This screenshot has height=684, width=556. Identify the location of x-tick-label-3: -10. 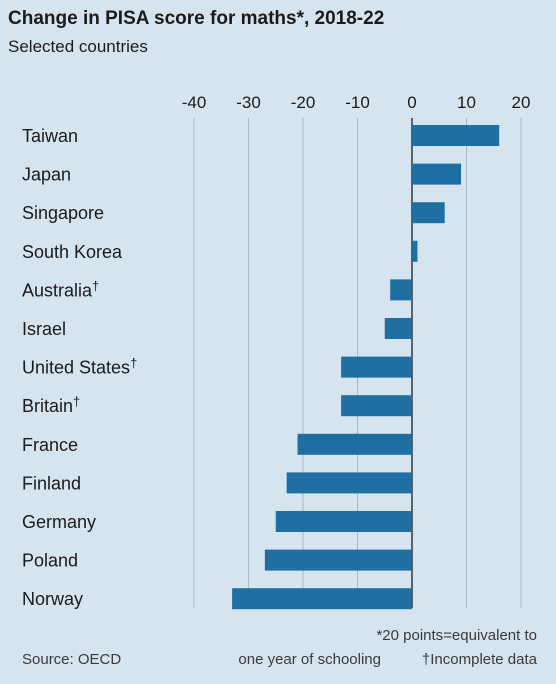
(357, 102).